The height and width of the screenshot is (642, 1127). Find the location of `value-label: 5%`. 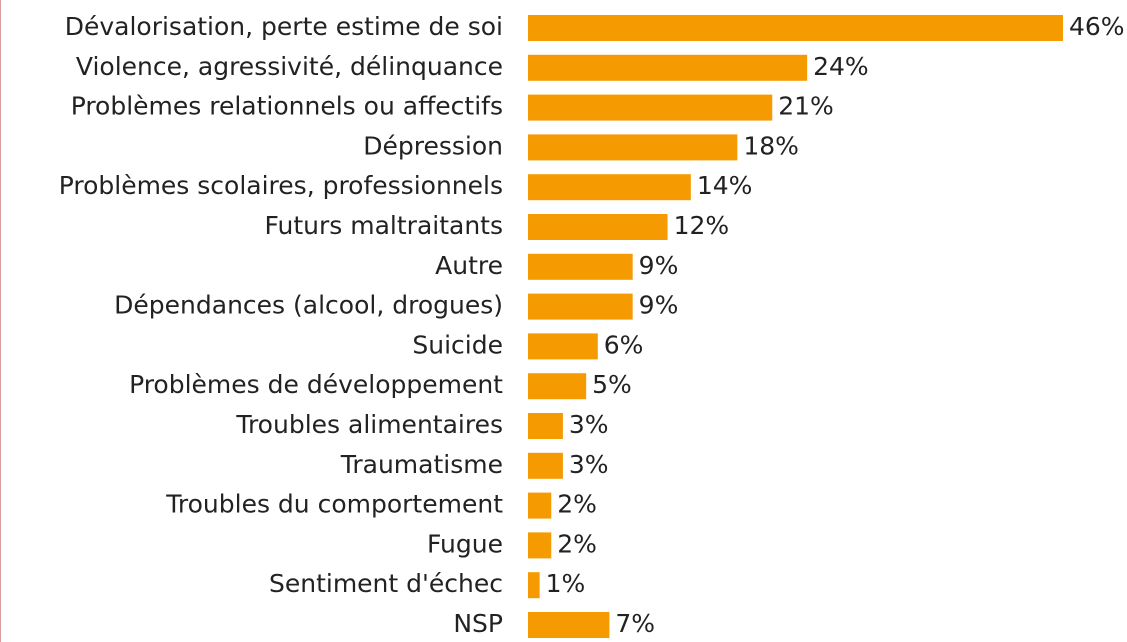

value-label: 5% is located at coordinates (612, 384).